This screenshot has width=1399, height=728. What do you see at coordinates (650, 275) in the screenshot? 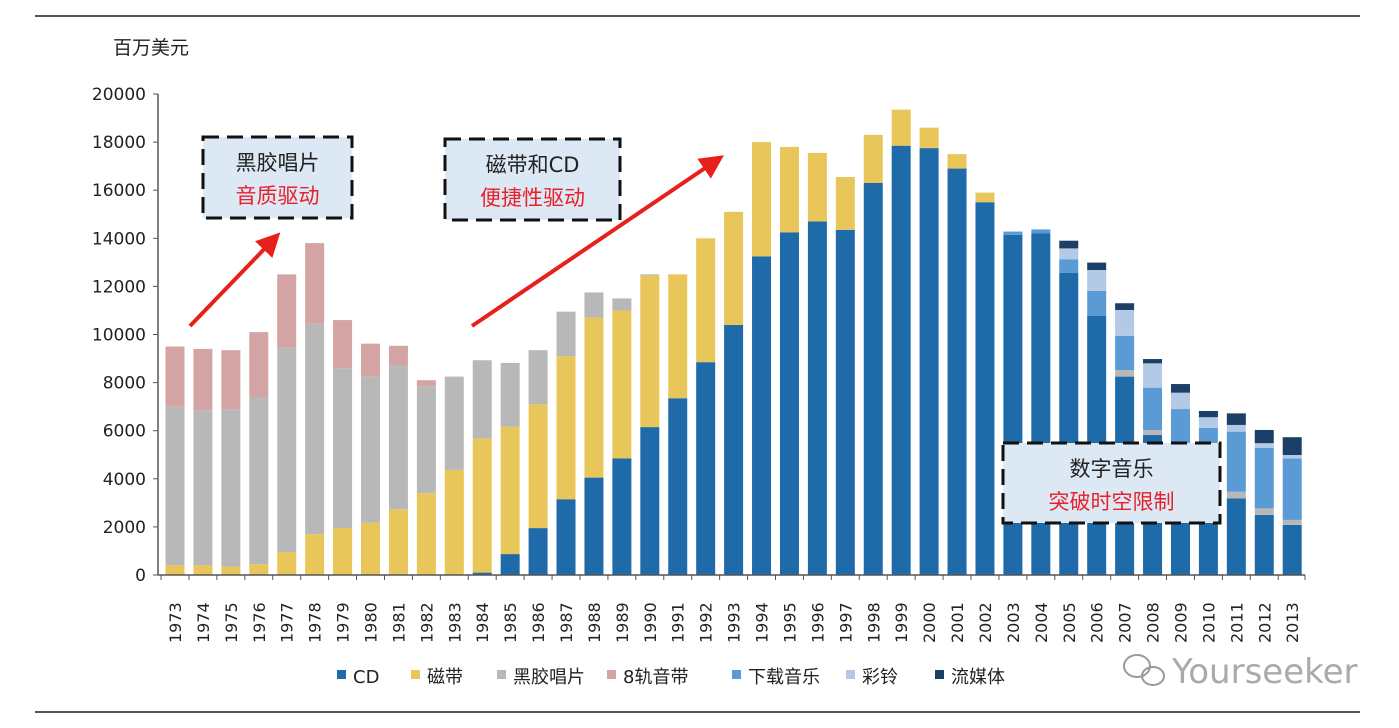
I see `bar-segment-1990-黑胶唱片` at bounding box center [650, 275].